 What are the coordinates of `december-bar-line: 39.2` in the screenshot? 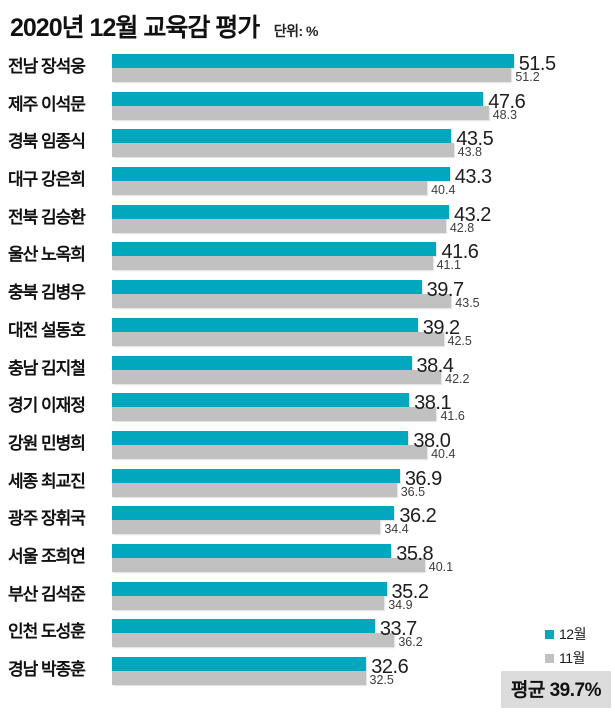 It's located at (292, 327).